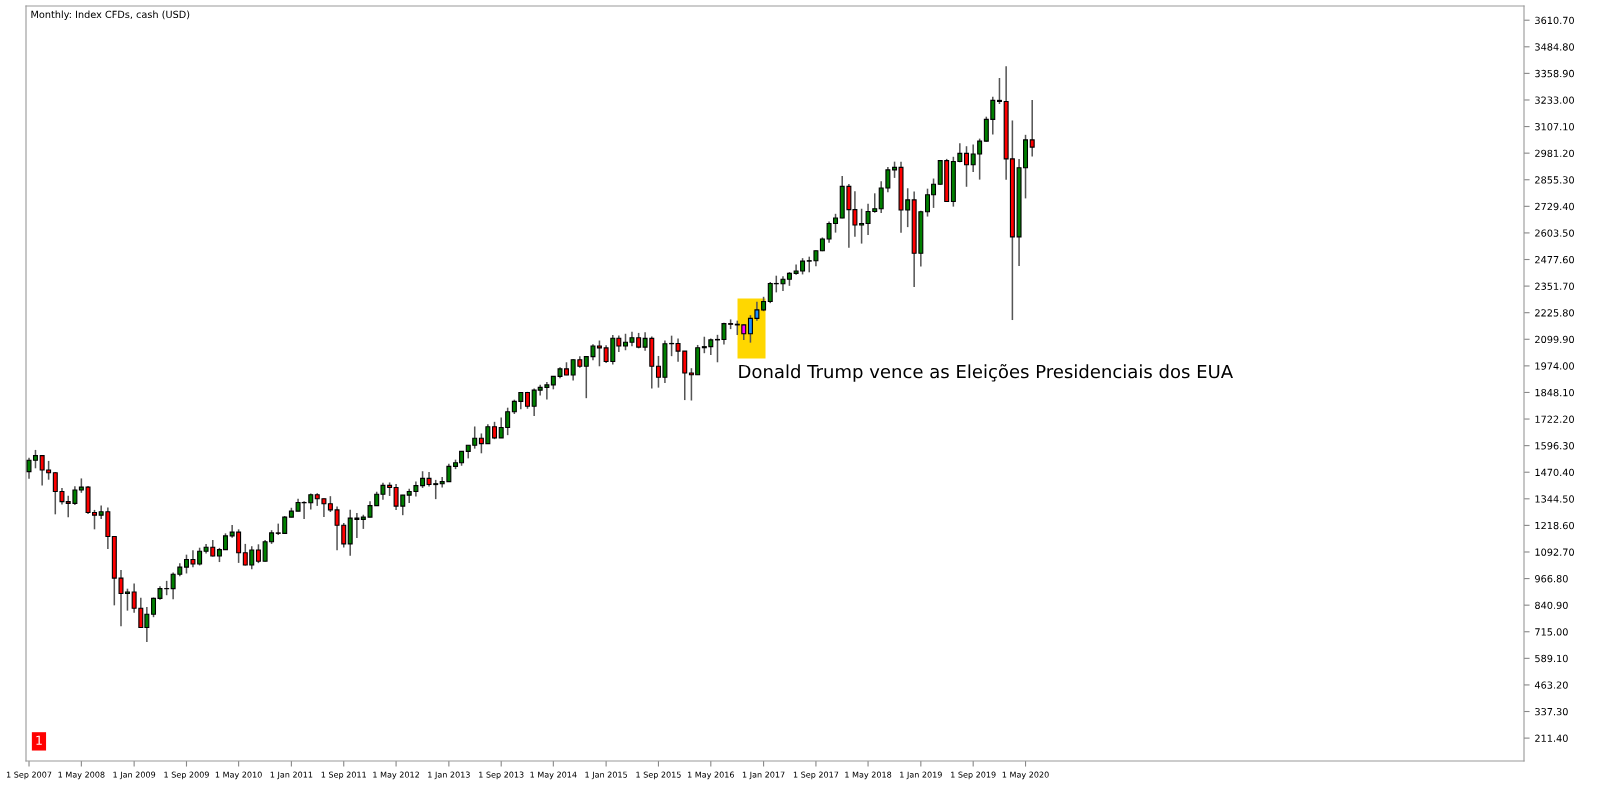  What do you see at coordinates (1551, 605) in the screenshot?
I see `y-tick-label: 840.90` at bounding box center [1551, 605].